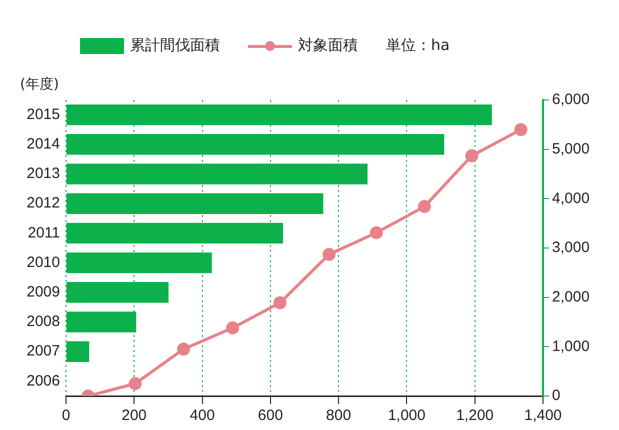 Image resolution: width=619 pixels, height=430 pixels. I want to click on x-tick-label: 1,400, so click(543, 415).